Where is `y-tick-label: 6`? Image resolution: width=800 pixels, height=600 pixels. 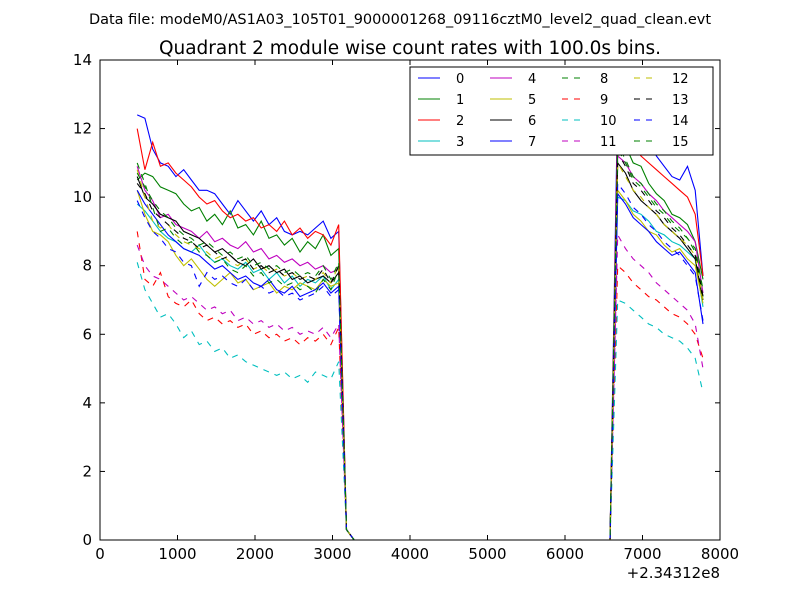
y-tick-label: 6 is located at coordinates (87, 334).